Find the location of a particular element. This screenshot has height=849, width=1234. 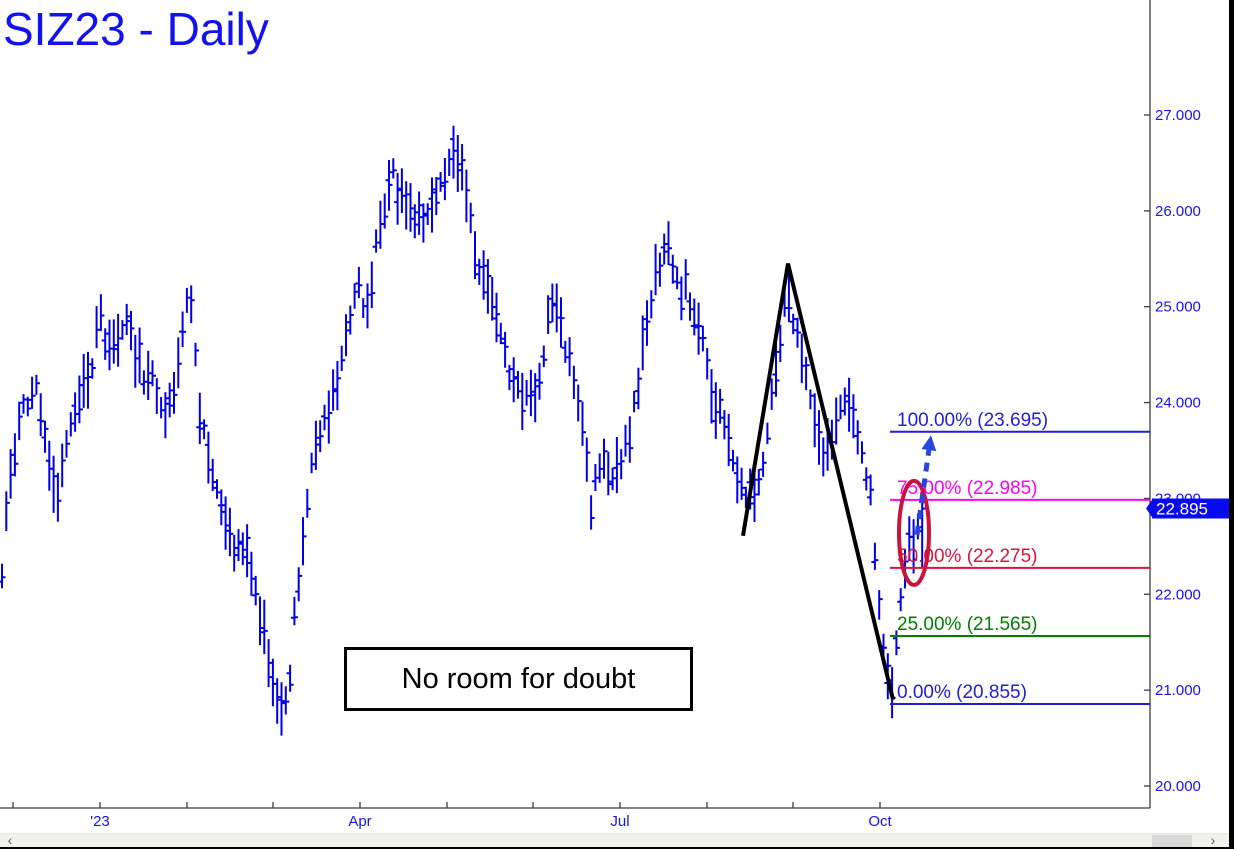

last-price-badge is located at coordinates (1193, 508).